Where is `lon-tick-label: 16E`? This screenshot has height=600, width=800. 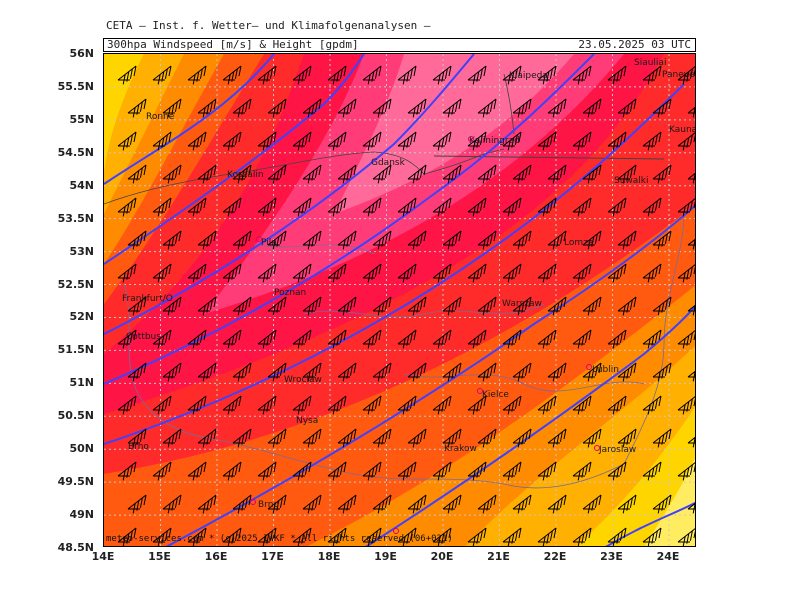 lon-tick-label: 16E is located at coordinates (216, 556).